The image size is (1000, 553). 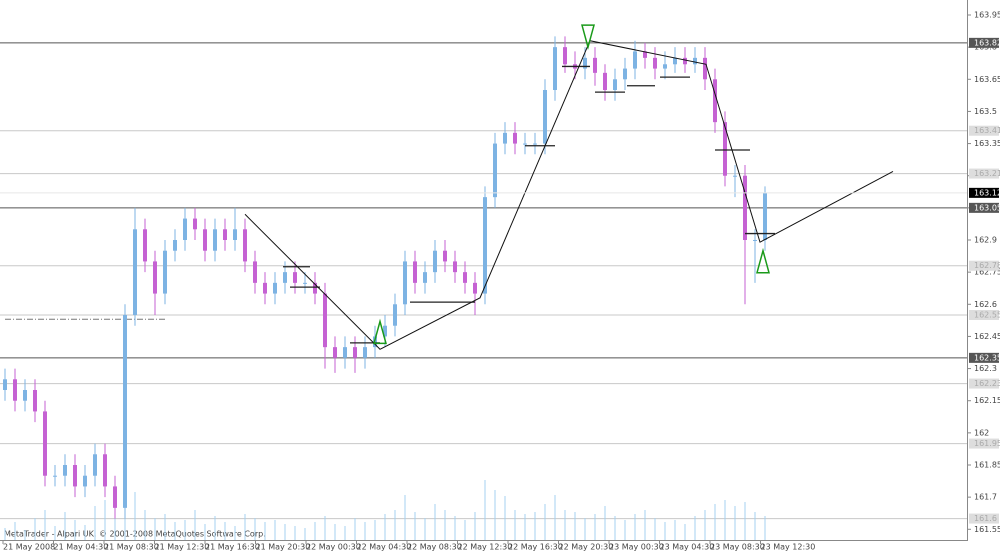 What do you see at coordinates (981, 432) in the screenshot?
I see `y-tick-label: 162` at bounding box center [981, 432].